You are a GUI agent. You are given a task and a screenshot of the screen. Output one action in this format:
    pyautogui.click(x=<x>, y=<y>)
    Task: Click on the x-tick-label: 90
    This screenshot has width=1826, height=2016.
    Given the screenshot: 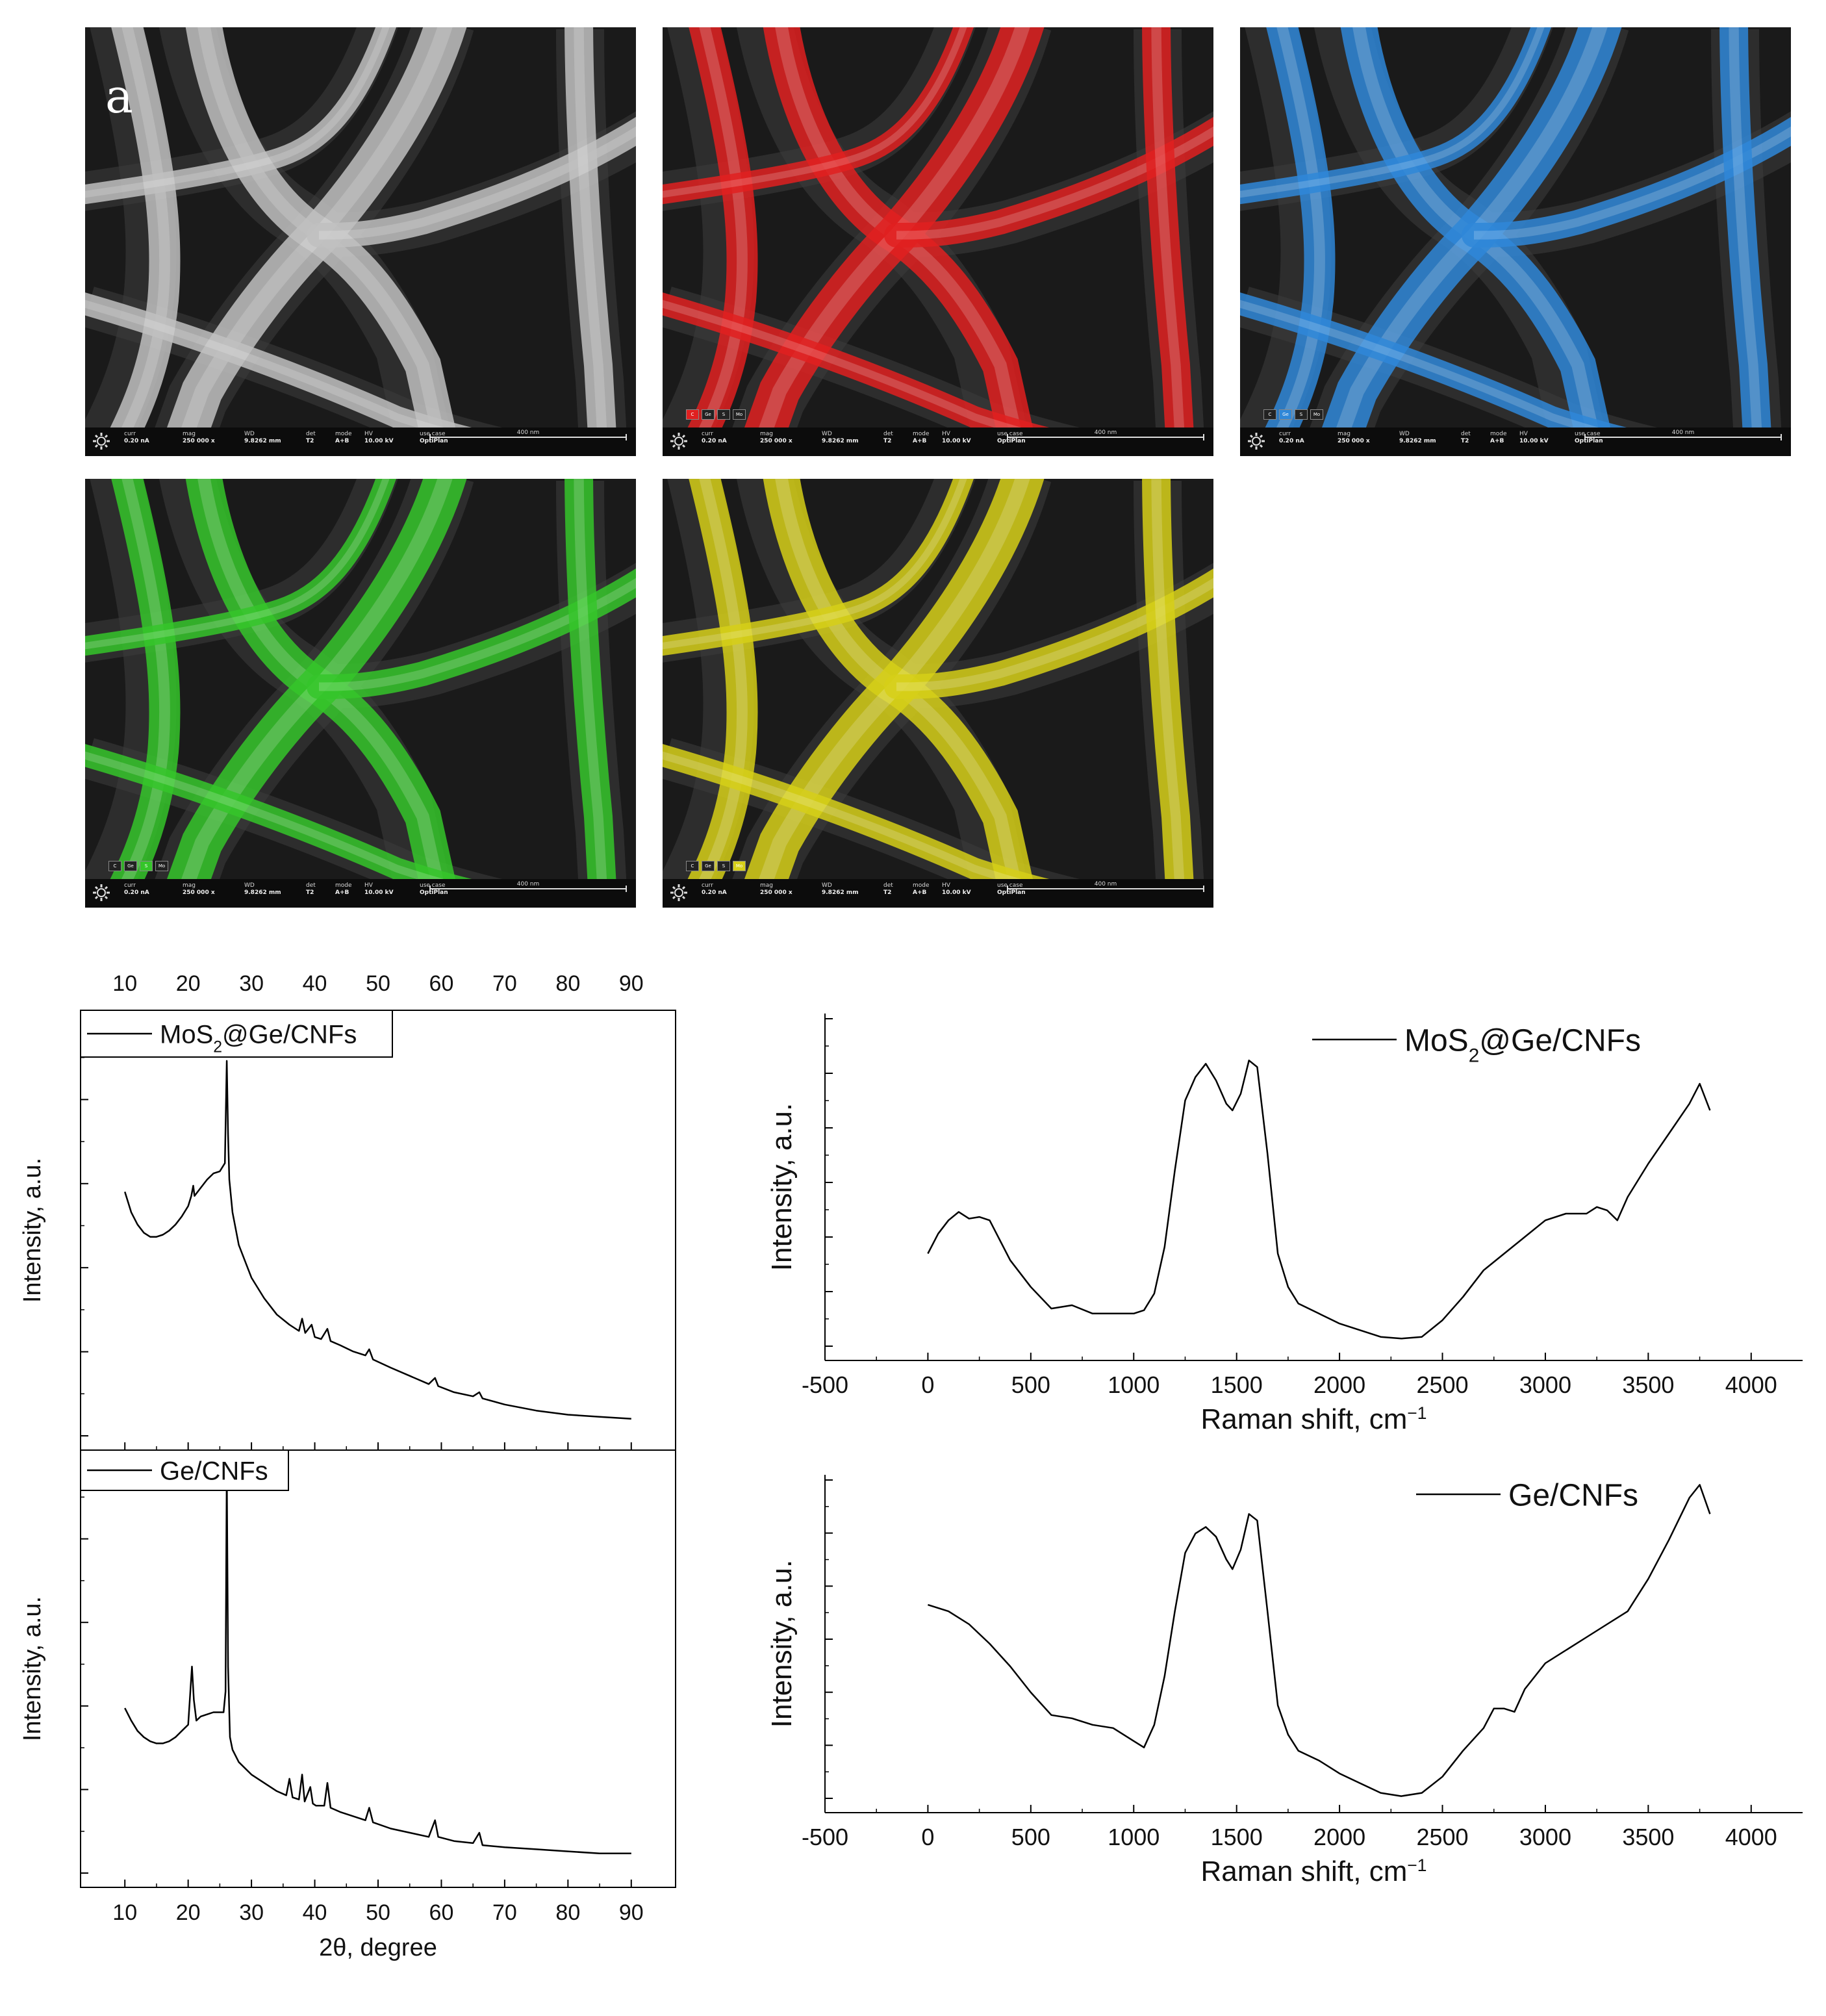 What is the action you would take?
    pyautogui.click(x=632, y=1913)
    